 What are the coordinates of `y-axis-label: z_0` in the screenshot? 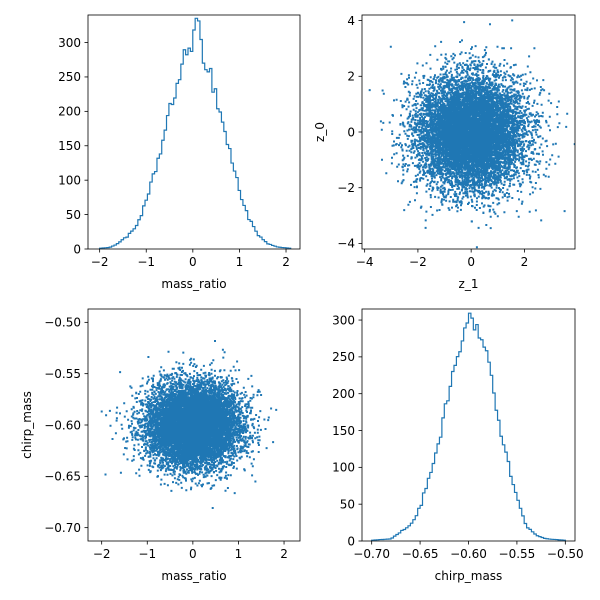 It's located at (320, 132).